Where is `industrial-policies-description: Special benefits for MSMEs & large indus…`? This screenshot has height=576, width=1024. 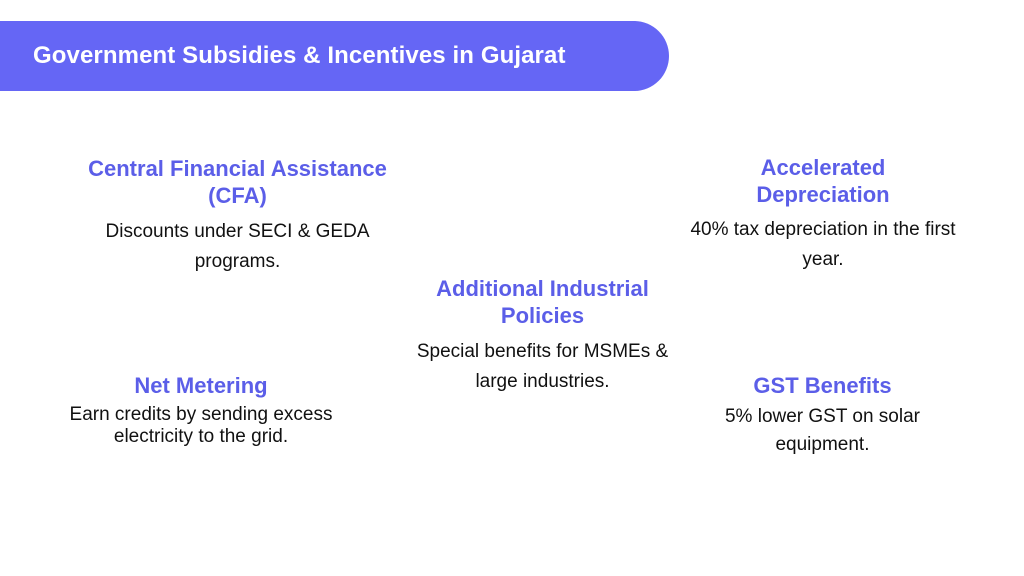
industrial-policies-description: Special benefits for MSMEs & large indus… is located at coordinates (542, 366).